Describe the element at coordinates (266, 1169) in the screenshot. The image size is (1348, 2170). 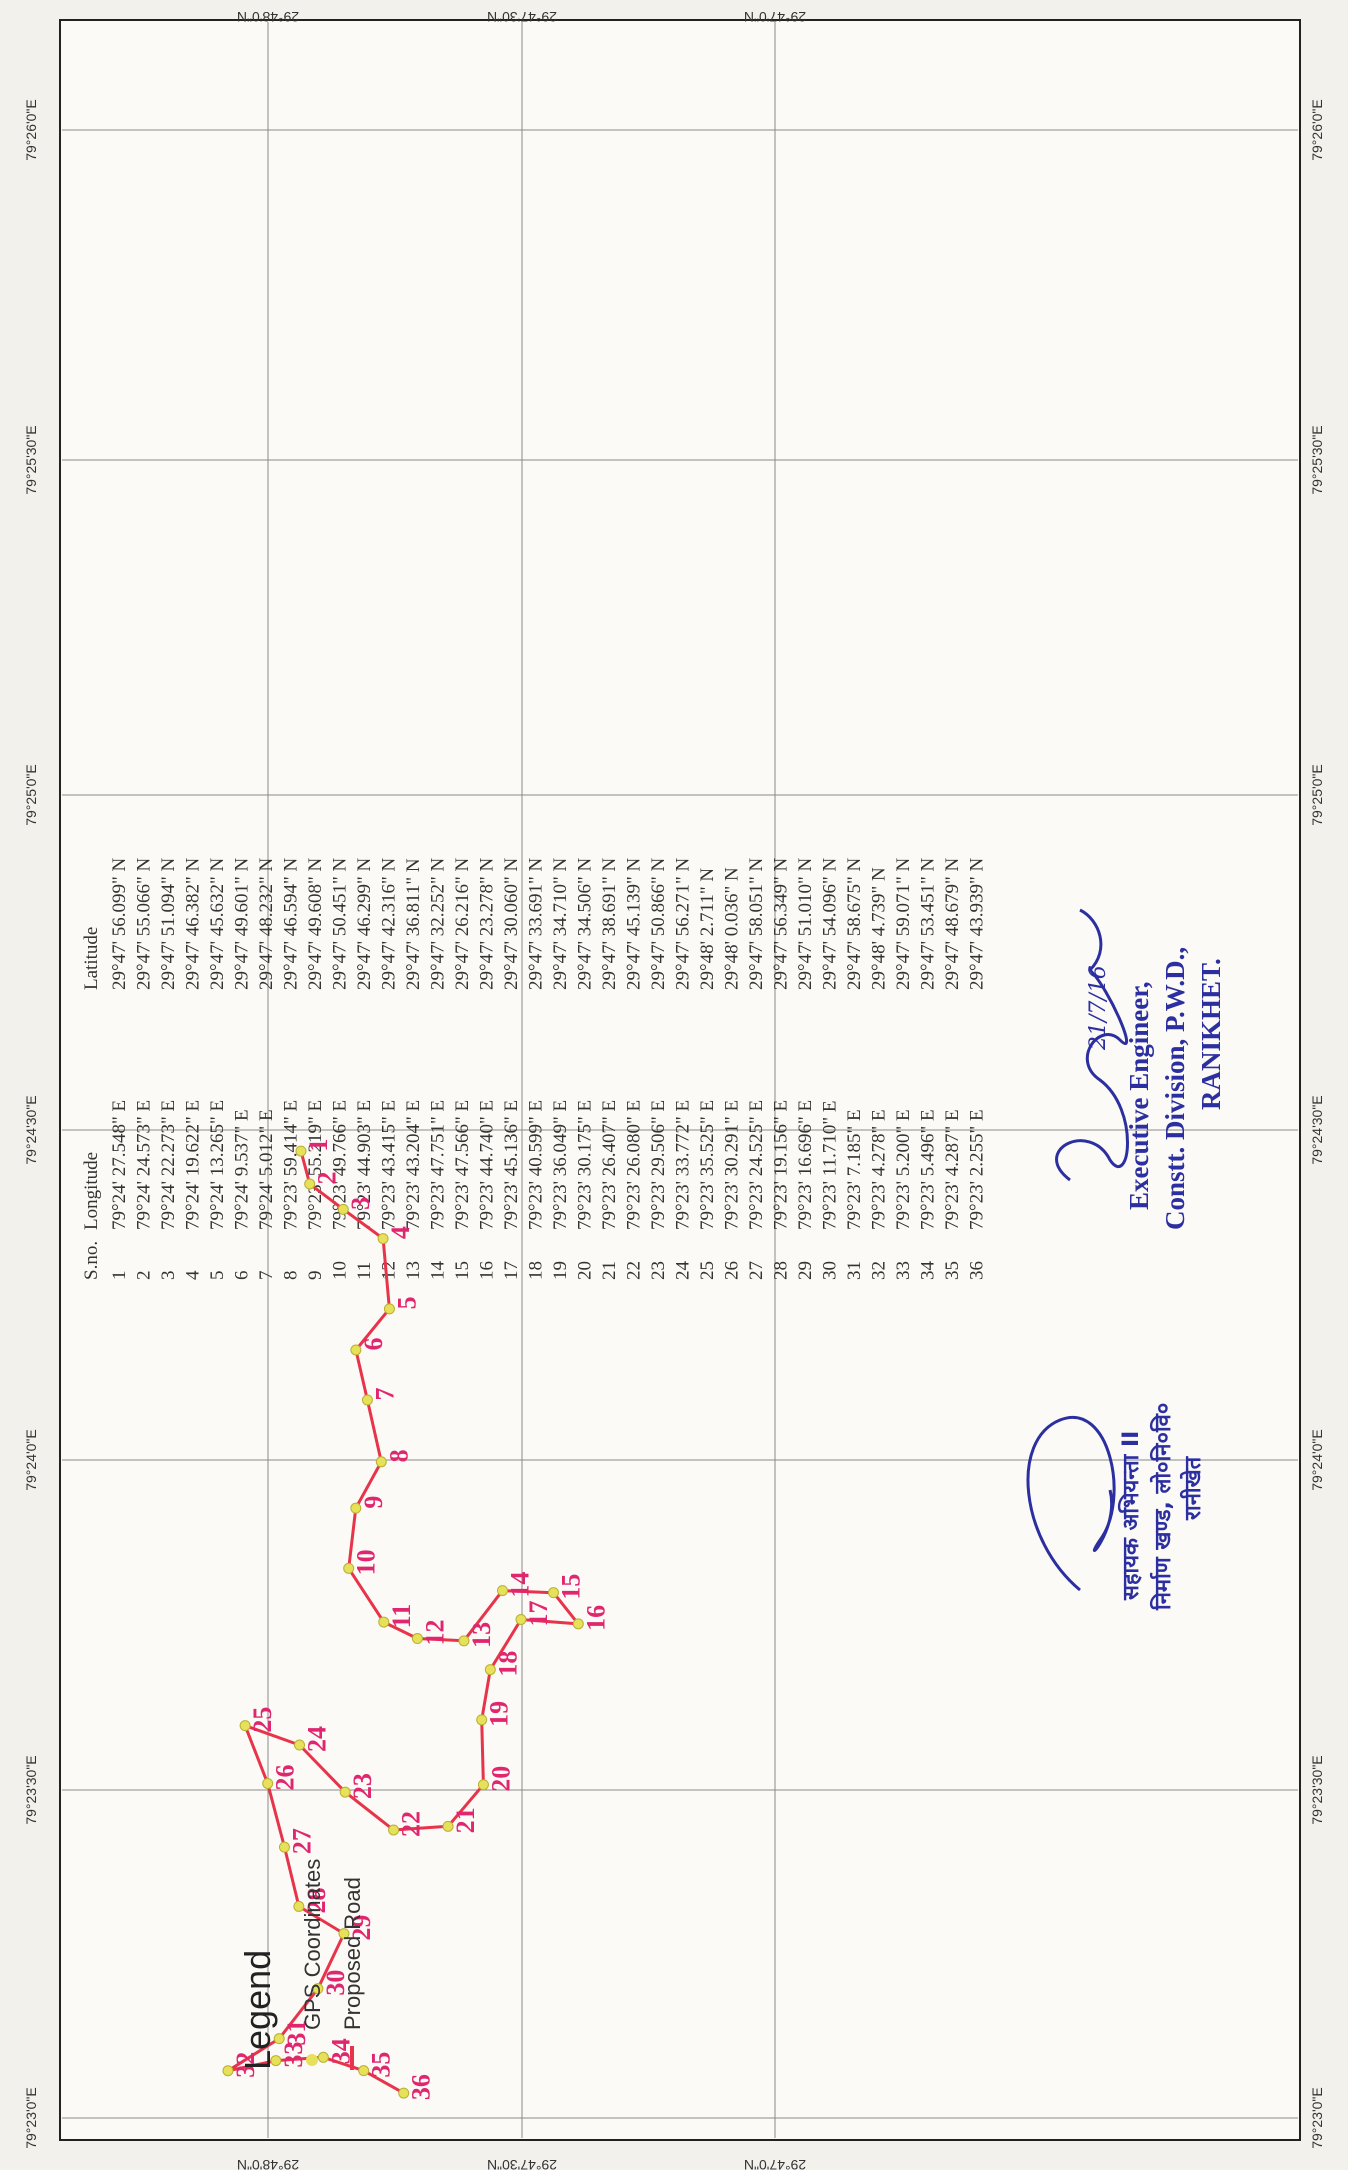
I see `table-cell: 79°24' 5.012" E` at that location.